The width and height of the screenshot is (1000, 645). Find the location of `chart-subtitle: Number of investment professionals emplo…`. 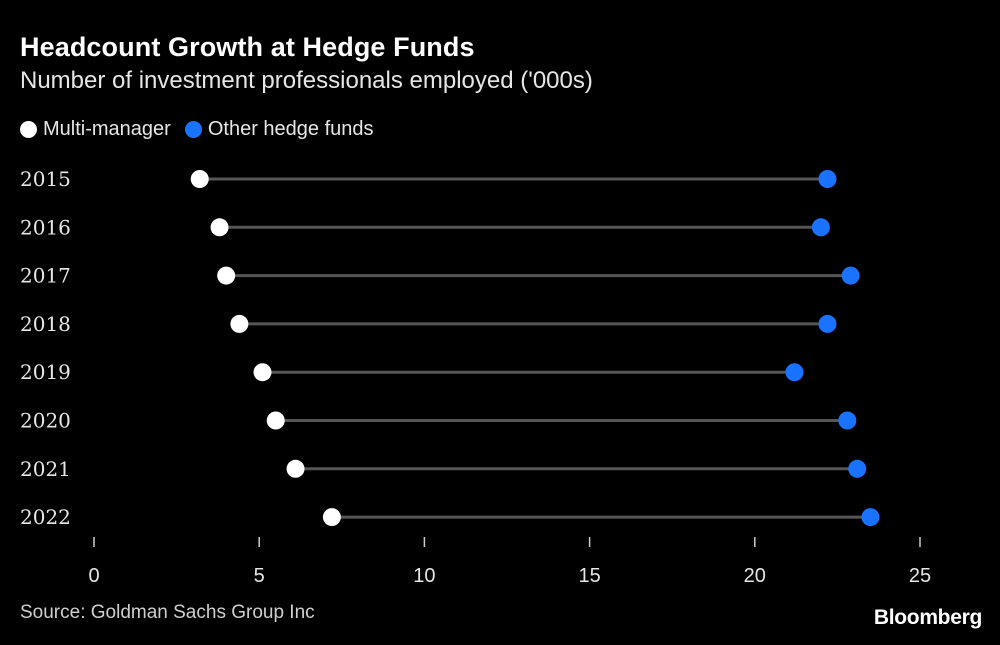

chart-subtitle: Number of investment professionals emplo… is located at coordinates (306, 80).